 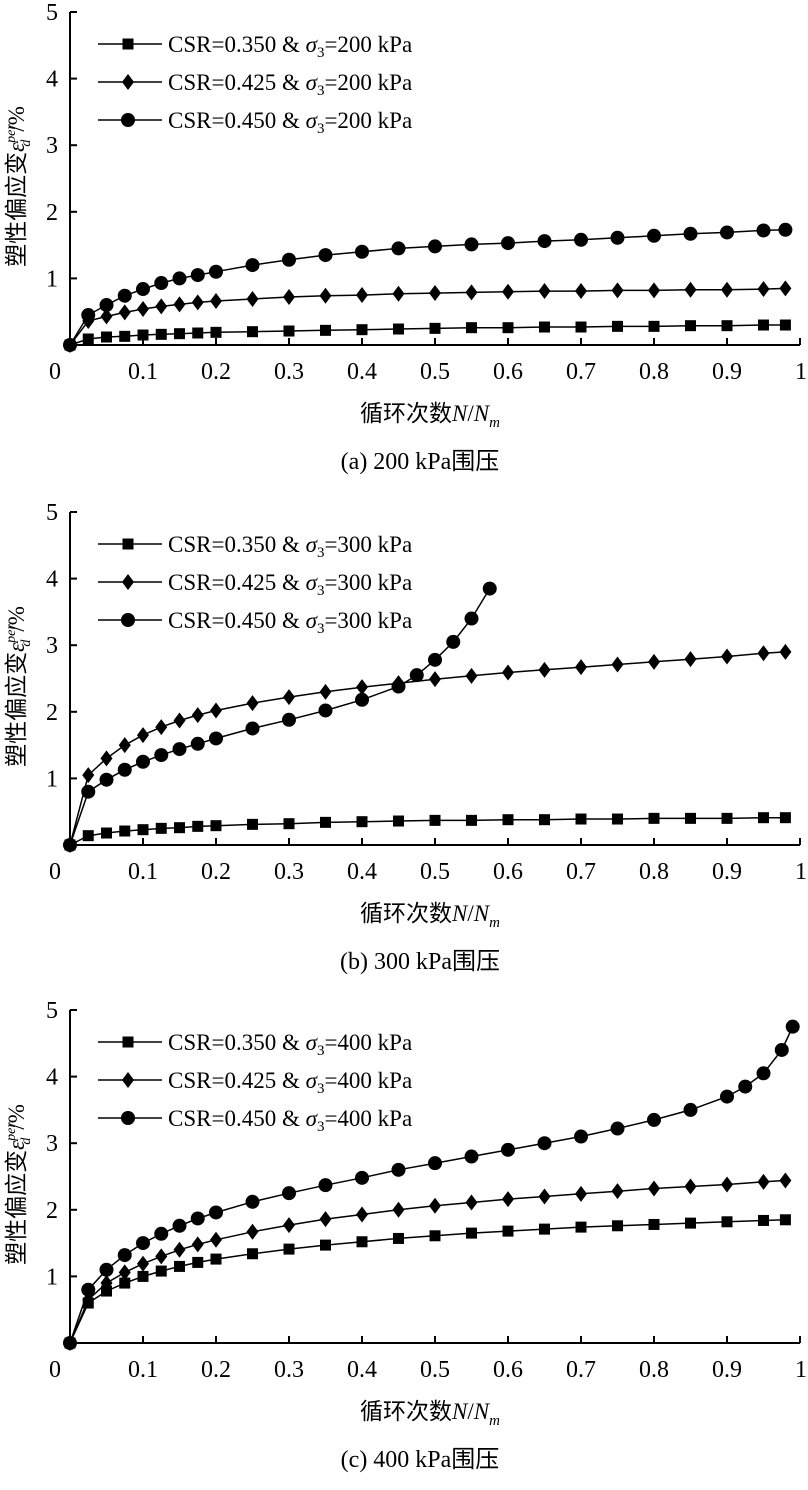 I want to click on y-tick-label: 5, so click(x=52, y=513).